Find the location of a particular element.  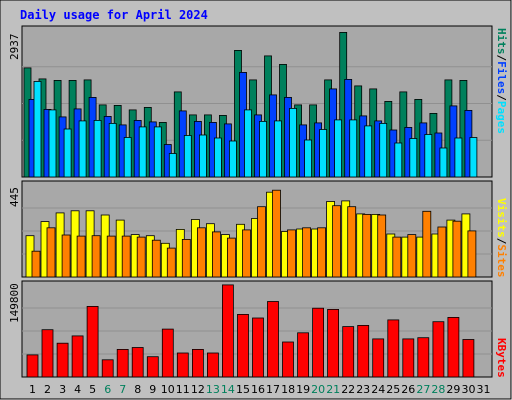

day-label-26: 26 is located at coordinates (408, 389).